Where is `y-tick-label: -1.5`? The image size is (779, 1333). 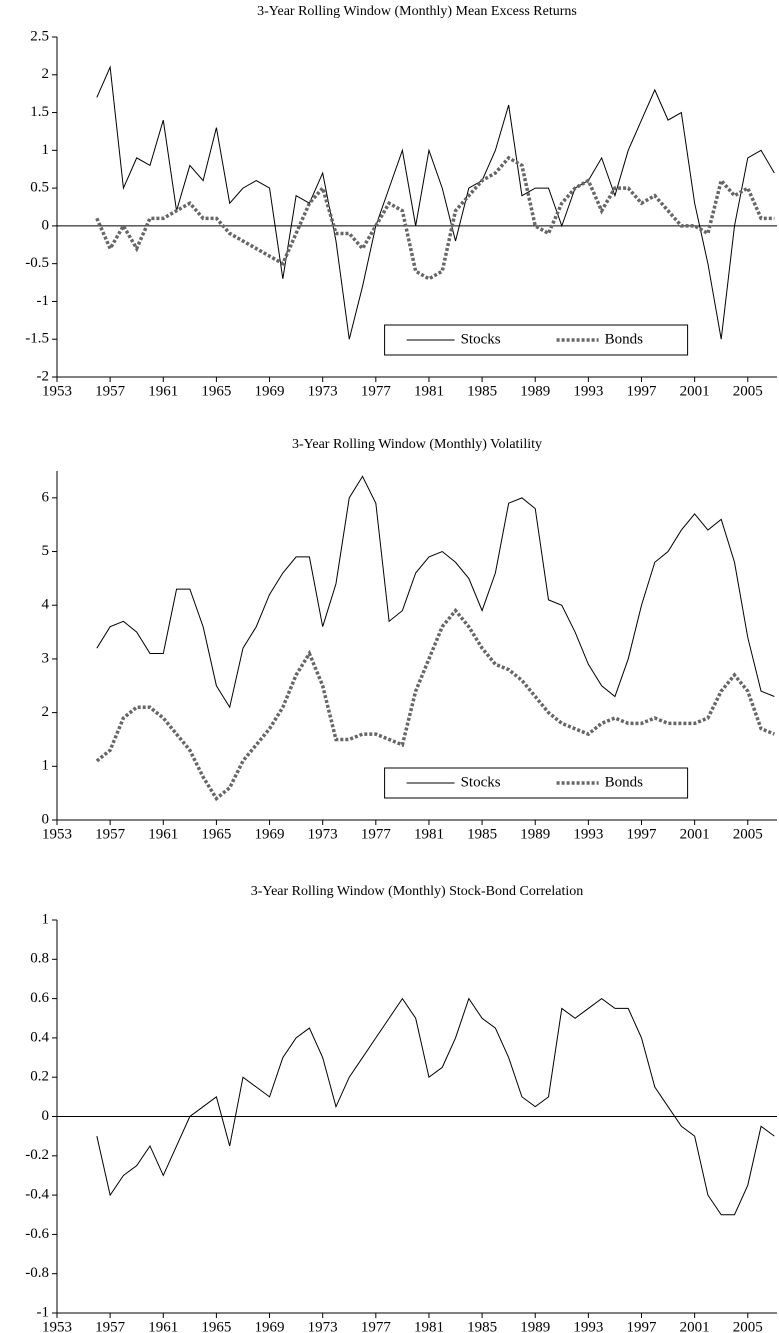 y-tick-label: -1.5 is located at coordinates (37, 339).